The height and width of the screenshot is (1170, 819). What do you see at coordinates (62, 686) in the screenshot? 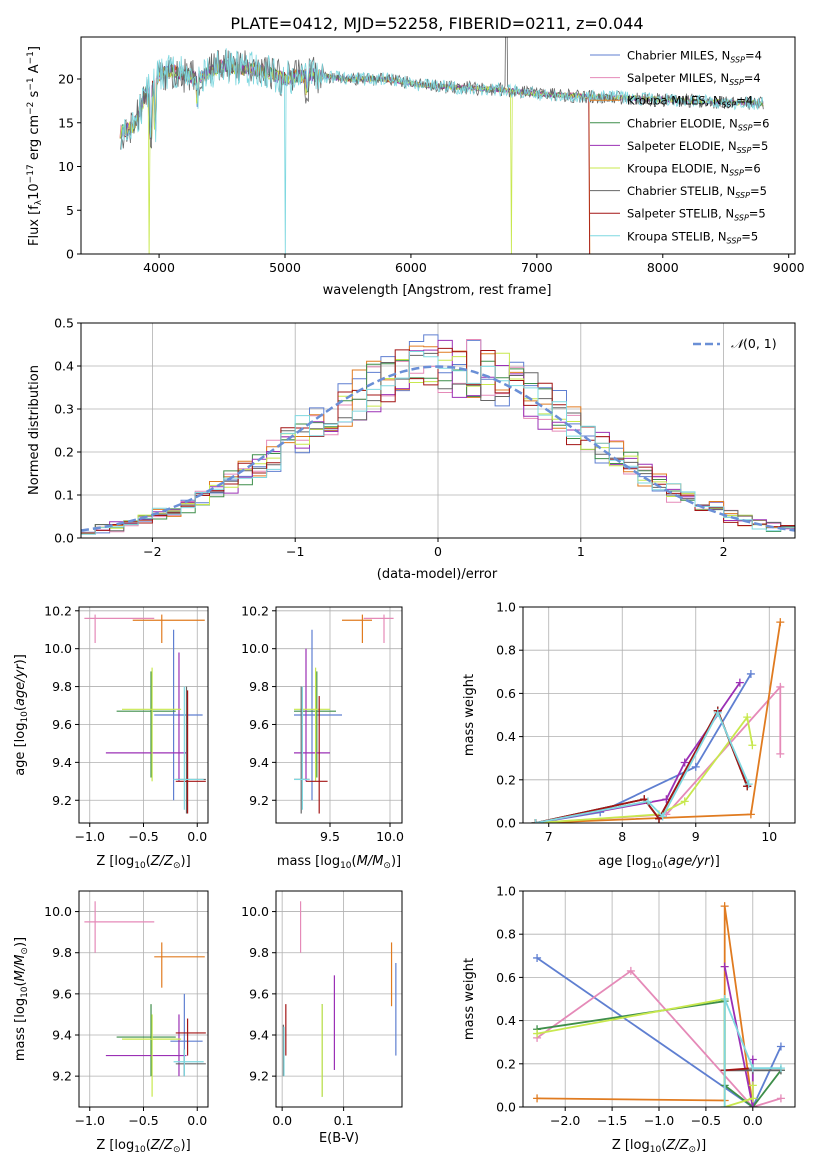
I see `y-tick-label: 9.8` at bounding box center [62, 686].